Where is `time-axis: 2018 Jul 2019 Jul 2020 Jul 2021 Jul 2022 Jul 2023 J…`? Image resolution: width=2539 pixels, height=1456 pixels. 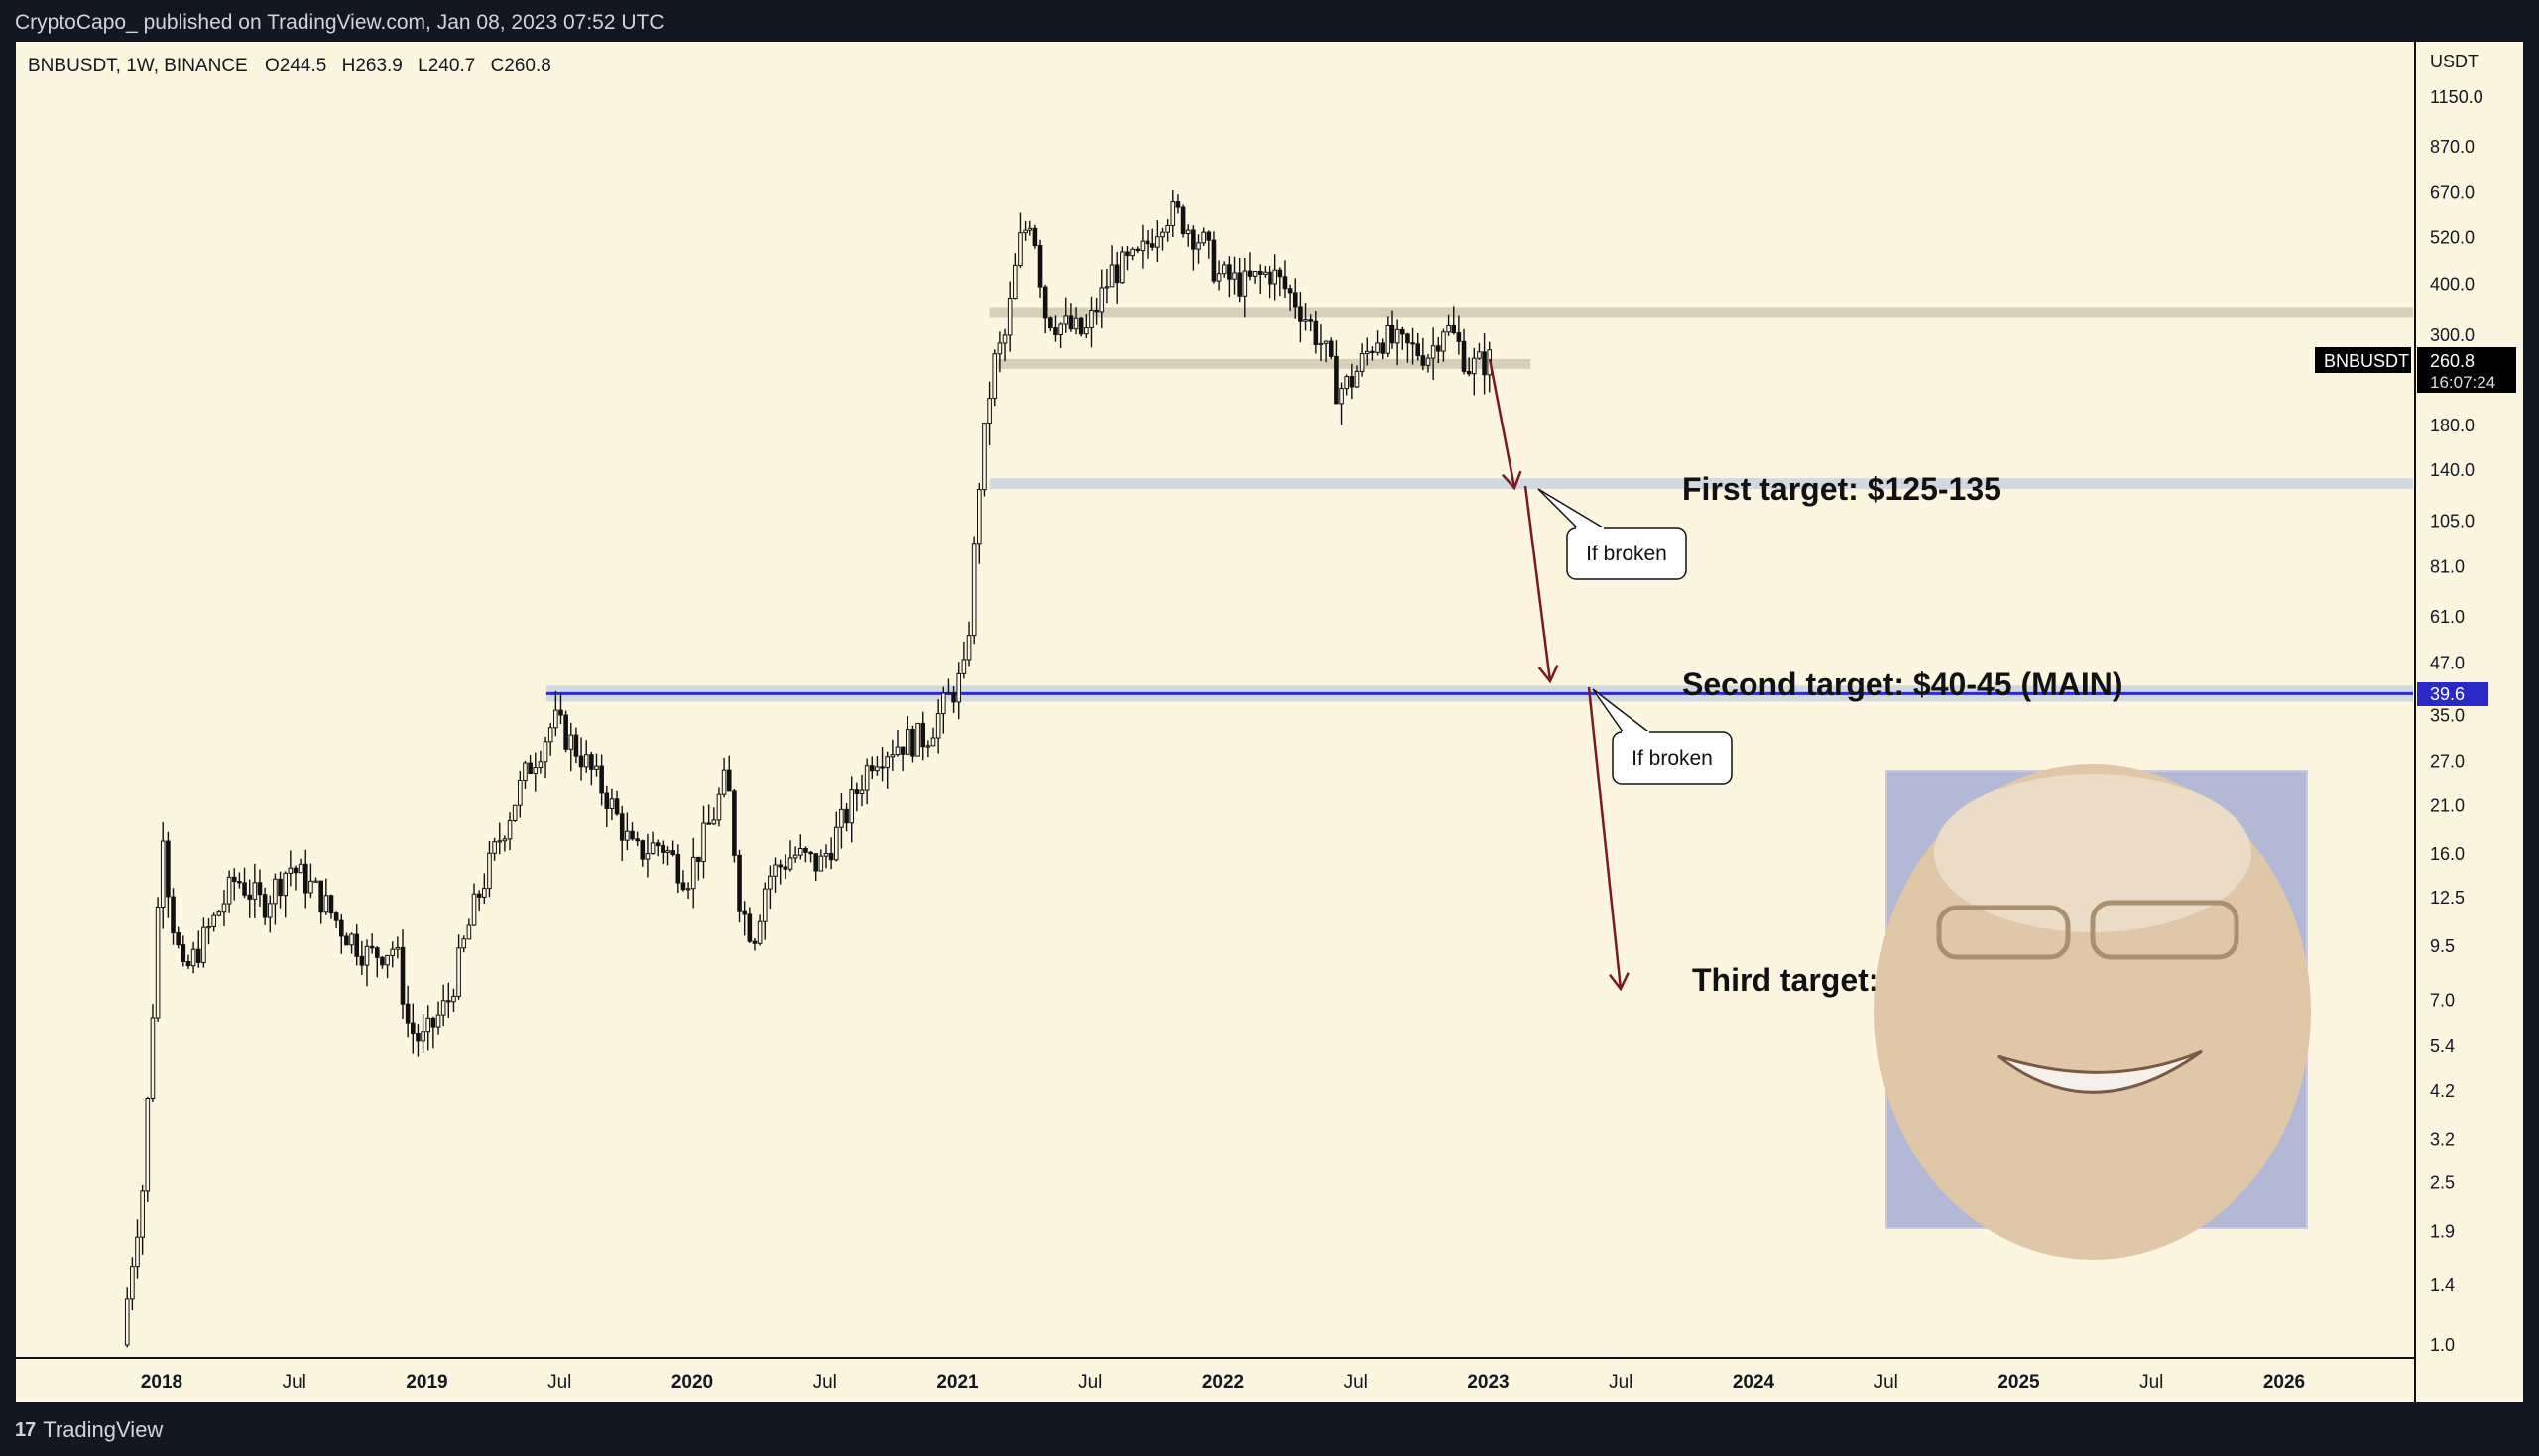
time-axis: 2018 Jul 2019 Jul 2020 Jul 2021 Jul 2022 Jul 2023 J… is located at coordinates (1223, 1382).